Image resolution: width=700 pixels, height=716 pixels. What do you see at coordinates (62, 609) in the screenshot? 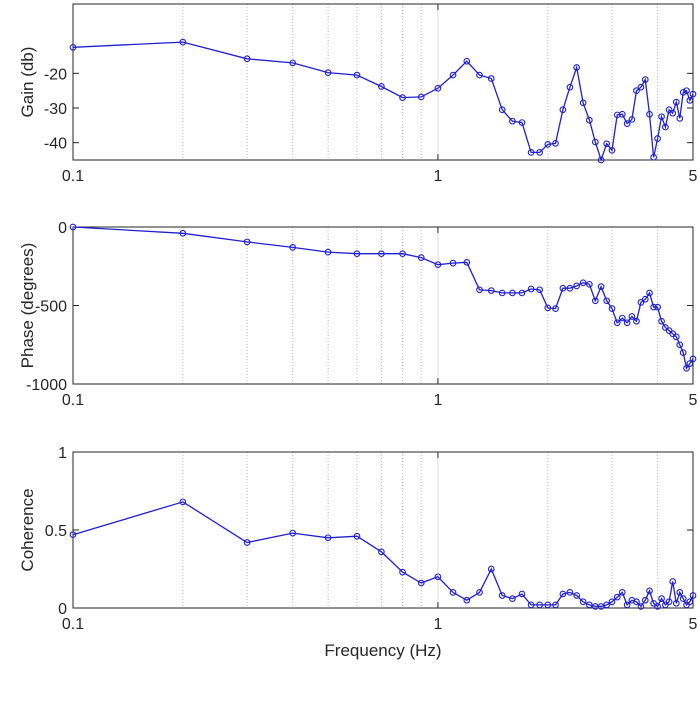
I see `coherence-ytick-label: 0` at bounding box center [62, 609].